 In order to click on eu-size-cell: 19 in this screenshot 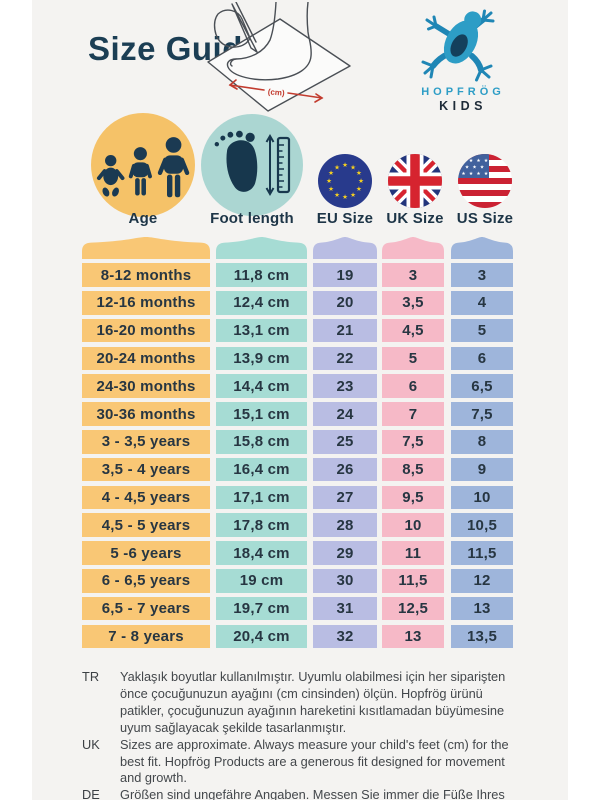, I will do `click(345, 275)`.